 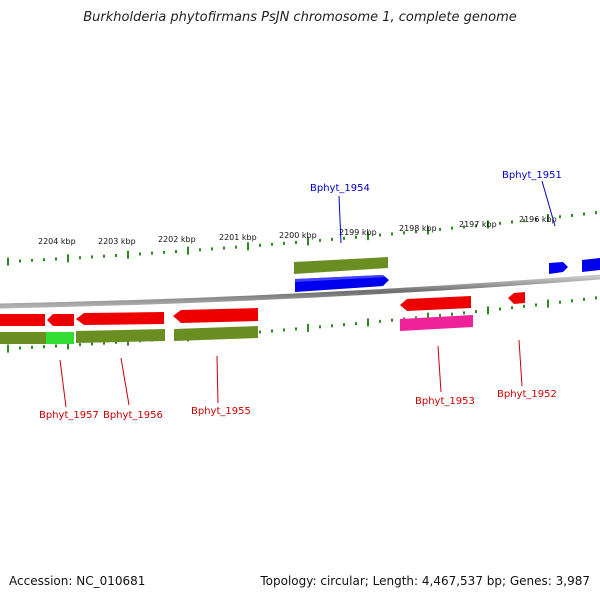 What do you see at coordinates (439, 369) in the screenshot?
I see `leader-line-1953` at bounding box center [439, 369].